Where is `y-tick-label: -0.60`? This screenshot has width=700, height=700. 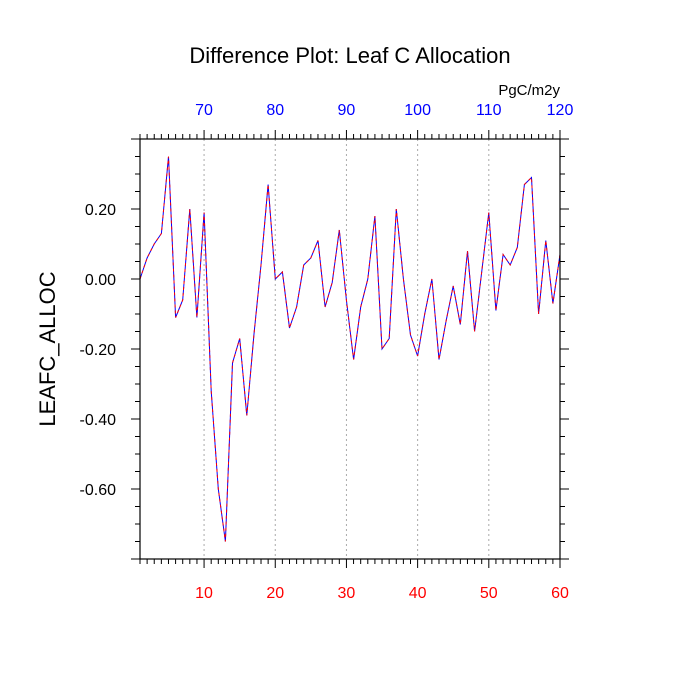
y-tick-label: -0.60 is located at coordinates (98, 490).